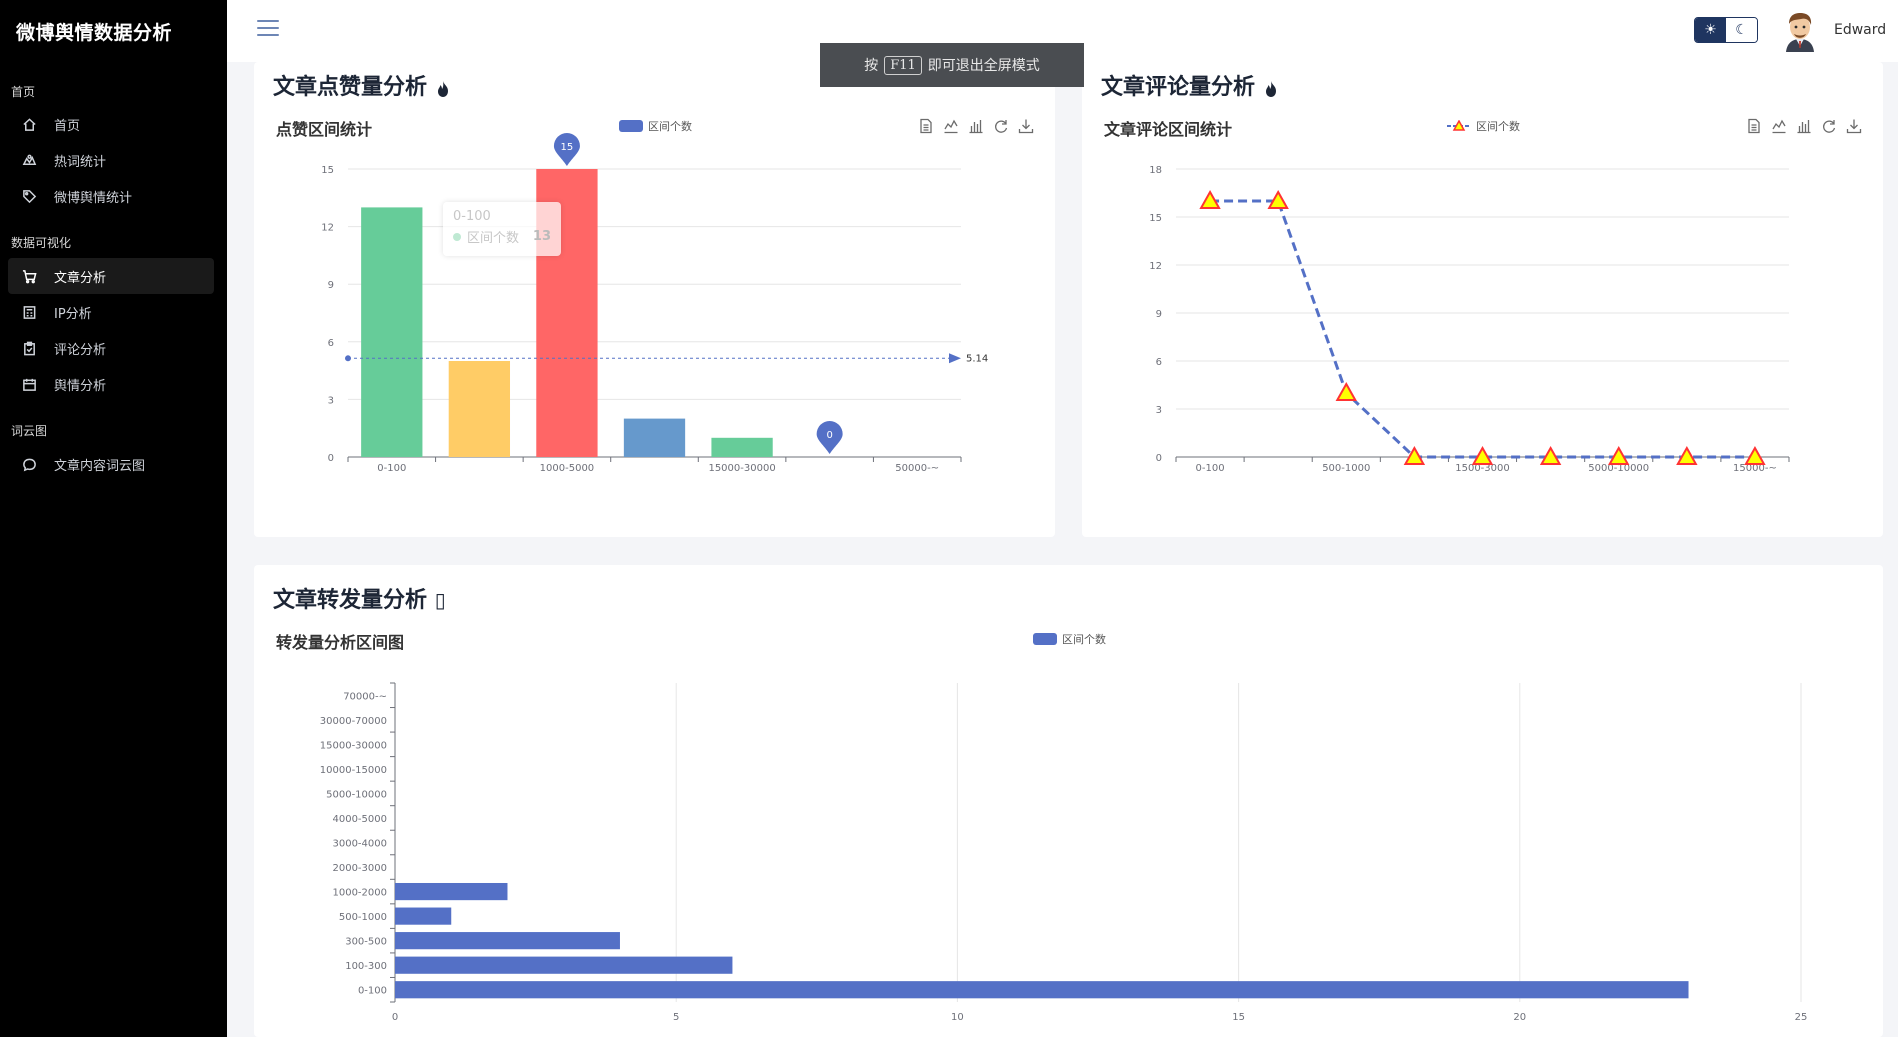 The width and height of the screenshot is (1898, 1037). I want to click on panel-title-text: 文章评论量分析, so click(1178, 87).